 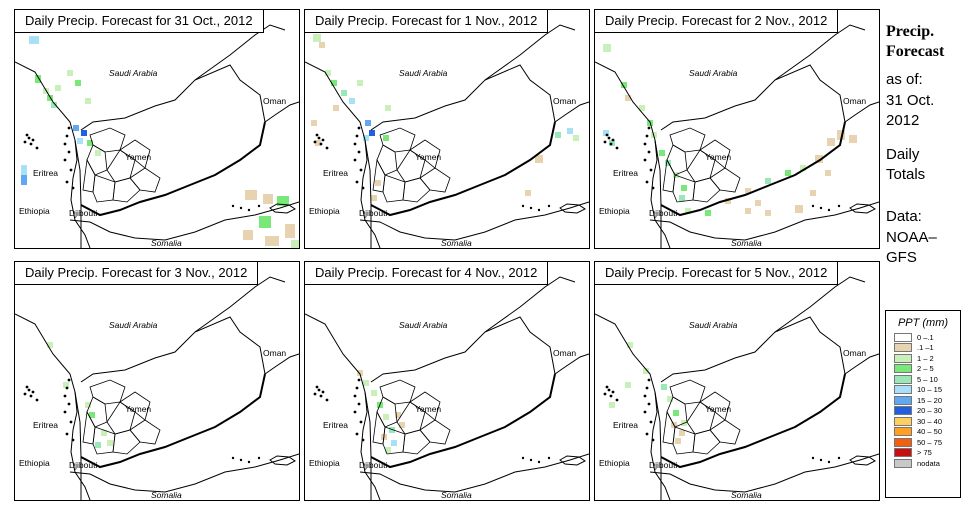 I want to click on map-label-somalia: Somalia, so click(x=166, y=495).